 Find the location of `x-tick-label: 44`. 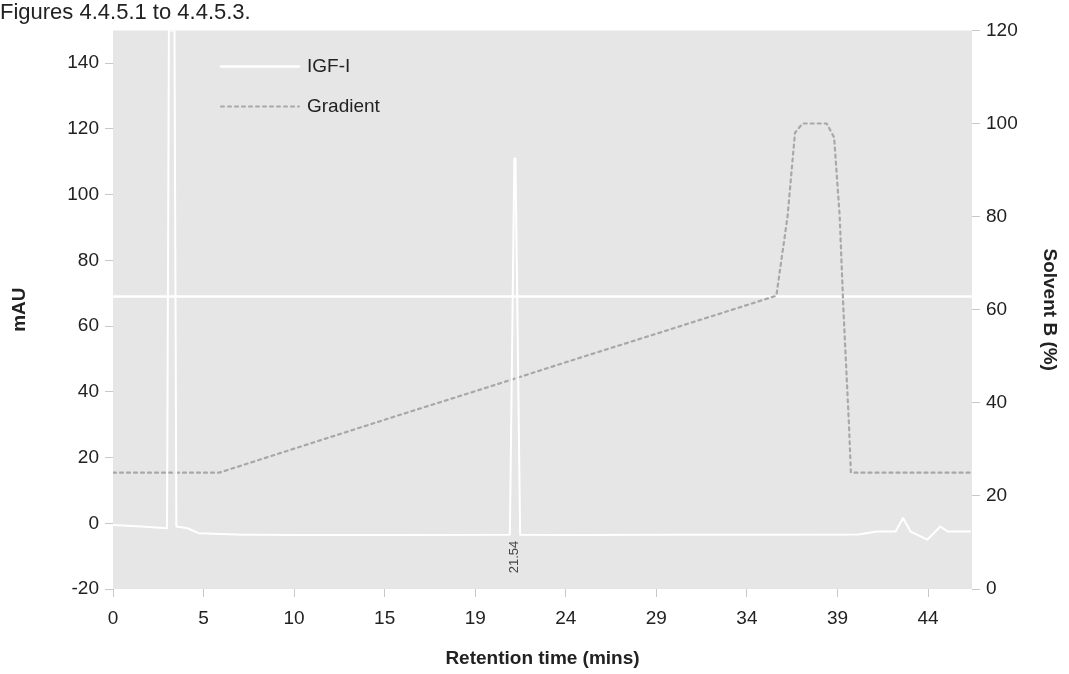

x-tick-label: 44 is located at coordinates (928, 617).